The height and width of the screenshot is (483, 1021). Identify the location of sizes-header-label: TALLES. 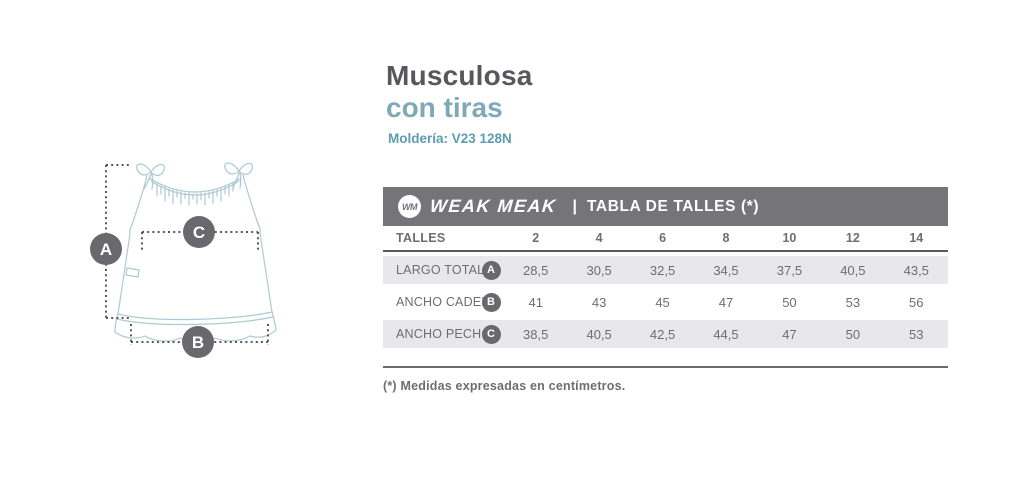
(421, 238).